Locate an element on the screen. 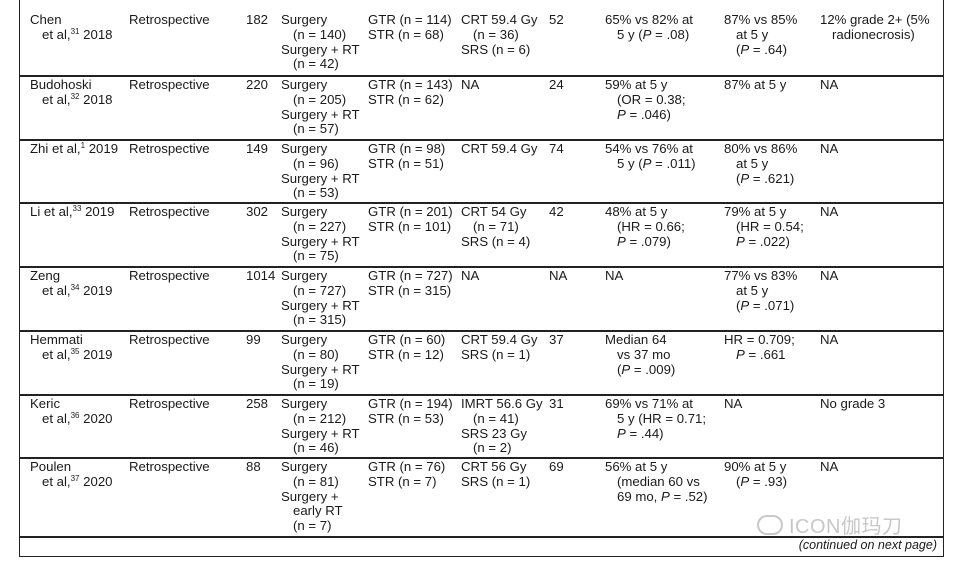 This screenshot has height=565, width=956. study-cell: Hemmati et al,35 2019 is located at coordinates (71, 347).